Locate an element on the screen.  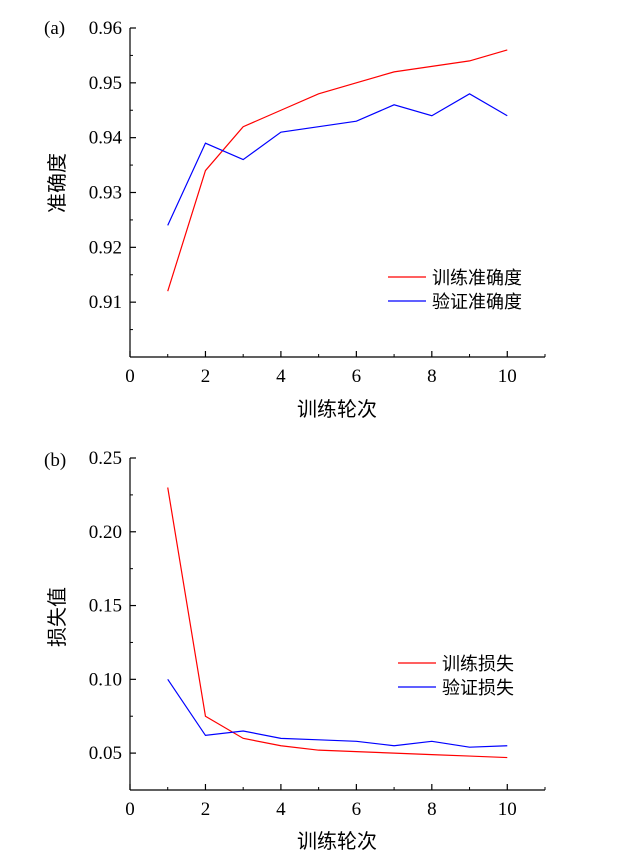
y-tick-label: 0.10 is located at coordinates (105, 679).